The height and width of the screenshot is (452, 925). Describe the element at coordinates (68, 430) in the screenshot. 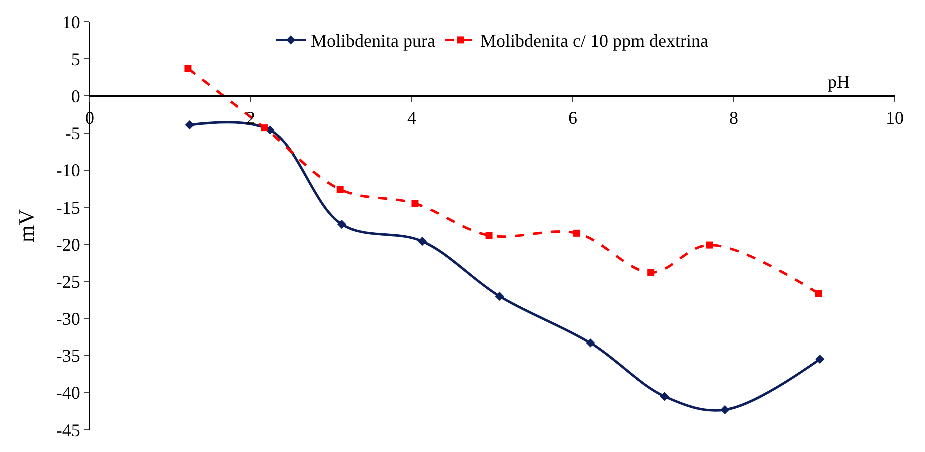

I see `y-tick-label: -45` at that location.